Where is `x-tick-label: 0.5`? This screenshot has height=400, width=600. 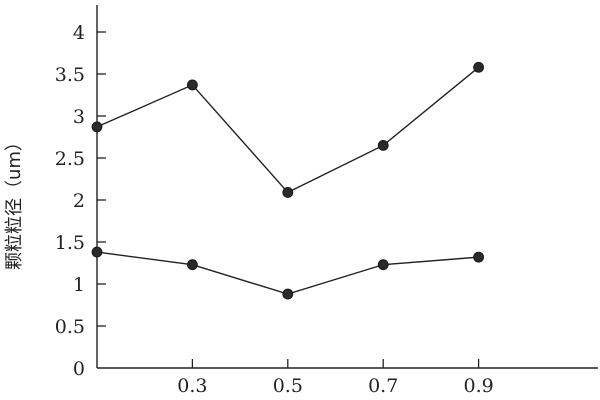 x-tick-label: 0.5 is located at coordinates (288, 386).